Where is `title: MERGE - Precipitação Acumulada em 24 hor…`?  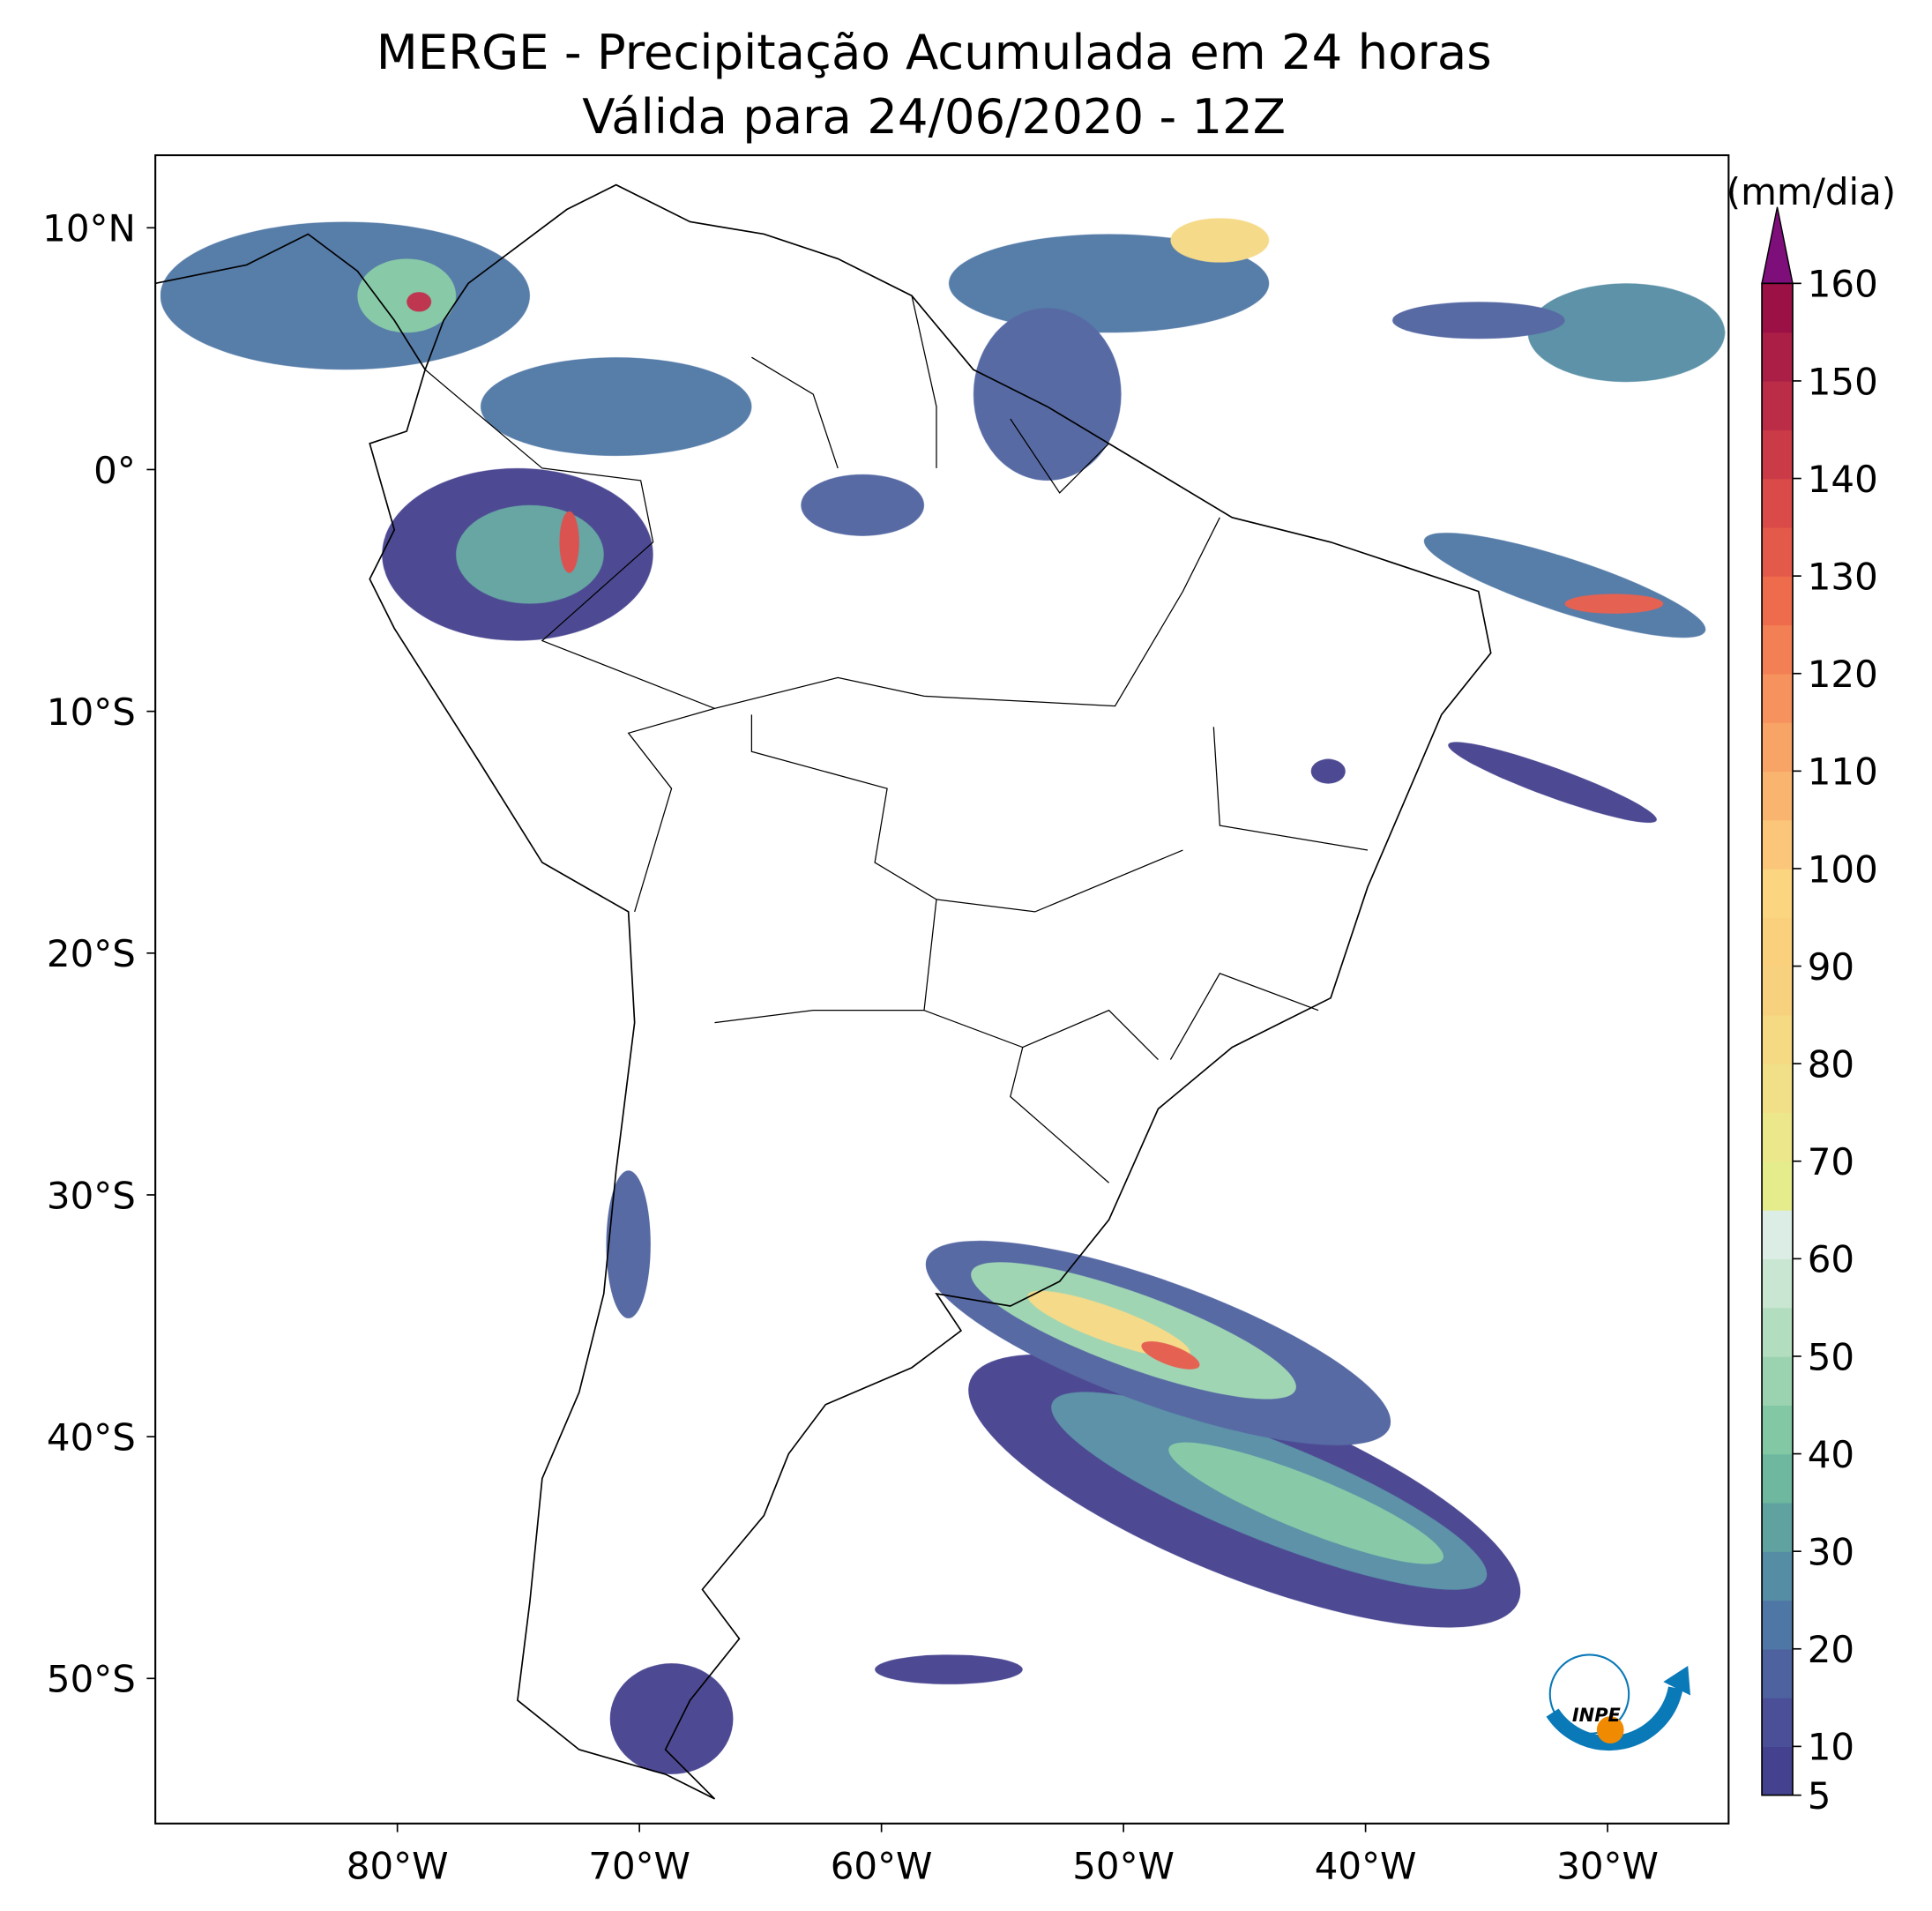 title: MERGE - Precipitação Acumulada em 24 hor… is located at coordinates (934, 52).